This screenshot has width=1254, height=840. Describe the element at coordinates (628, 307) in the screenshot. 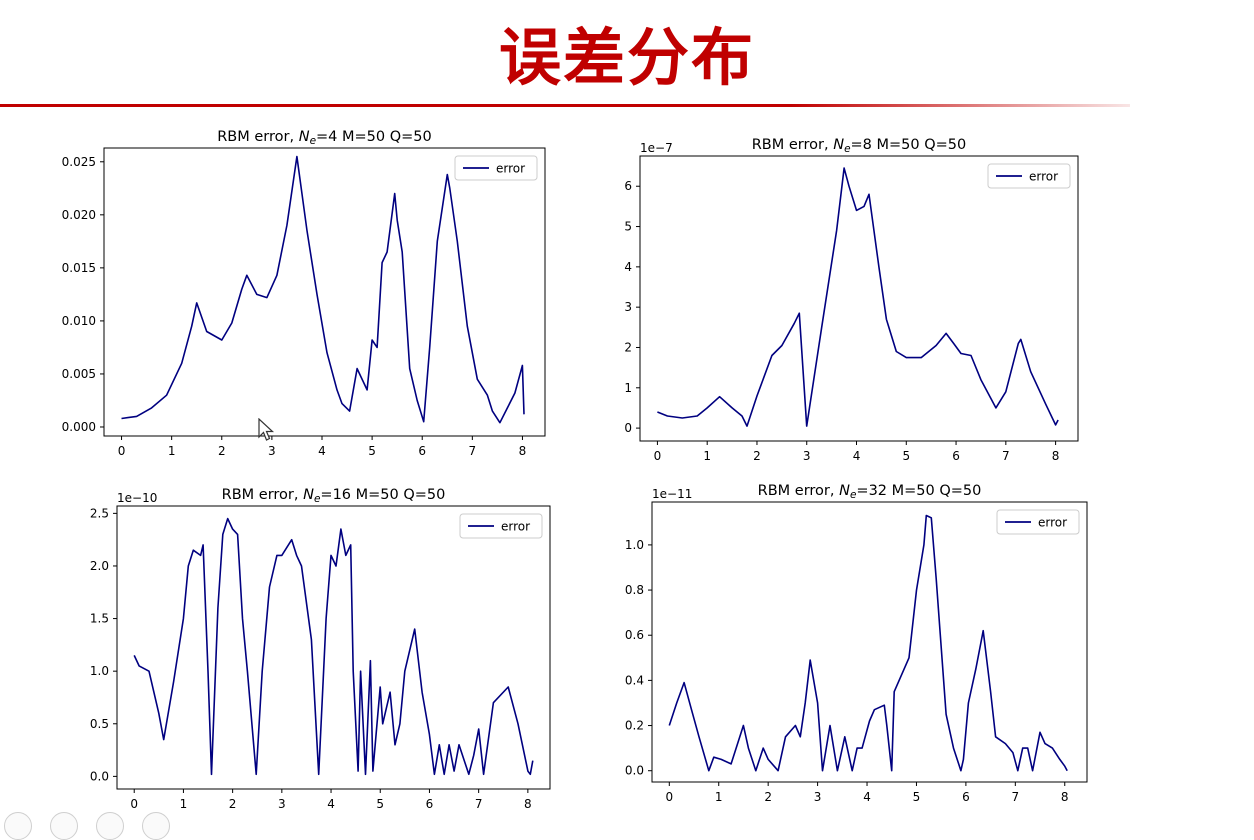

I see `y-tick-label: 3` at that location.